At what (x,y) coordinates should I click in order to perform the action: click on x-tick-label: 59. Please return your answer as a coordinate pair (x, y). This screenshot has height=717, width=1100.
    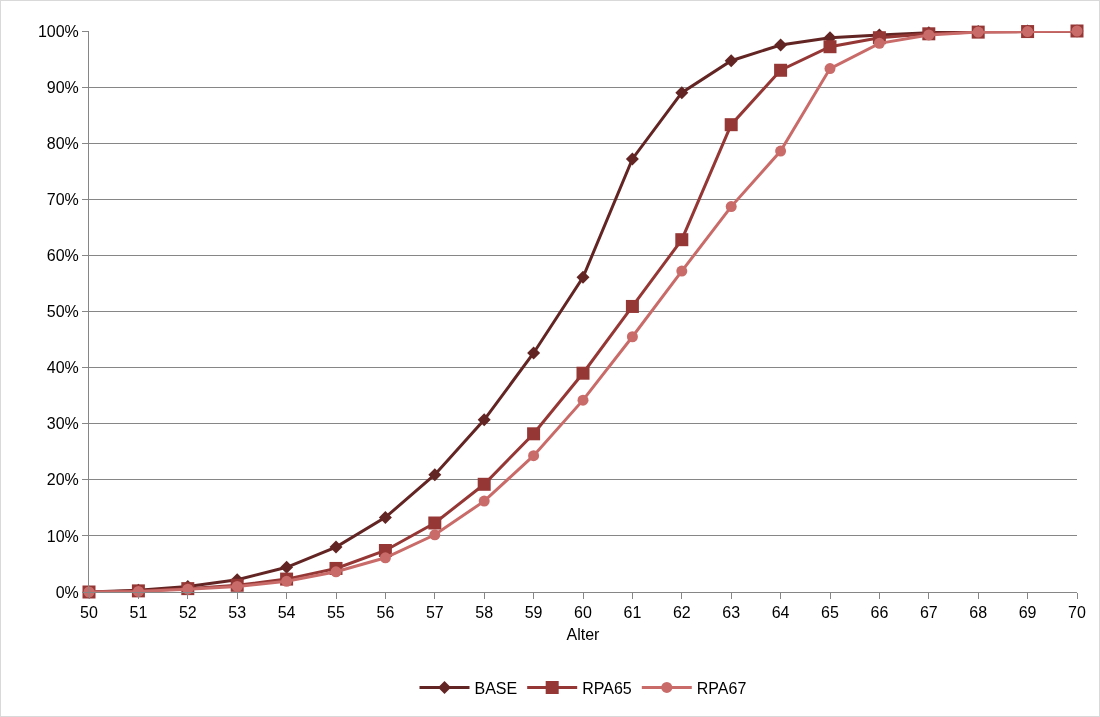
    Looking at the image, I should click on (533, 613).